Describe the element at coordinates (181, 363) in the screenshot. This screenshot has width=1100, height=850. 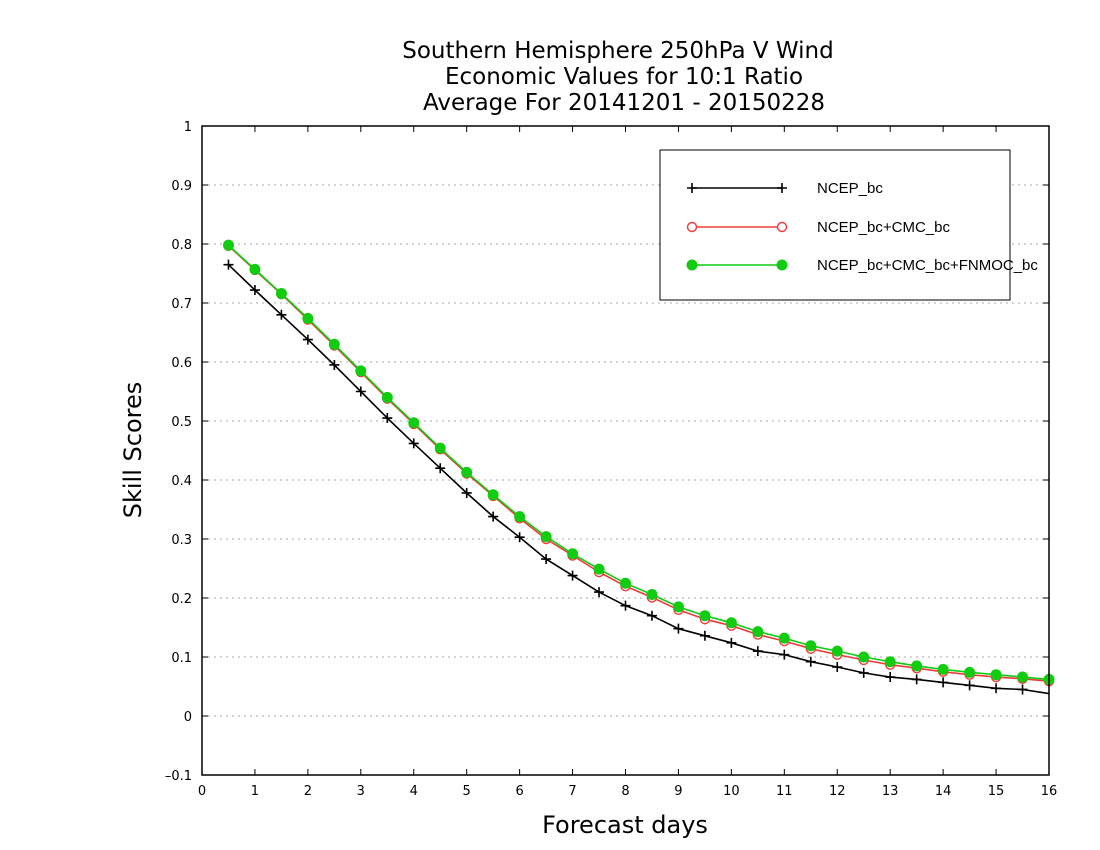
I see `y-tick-label: 0.6` at that location.